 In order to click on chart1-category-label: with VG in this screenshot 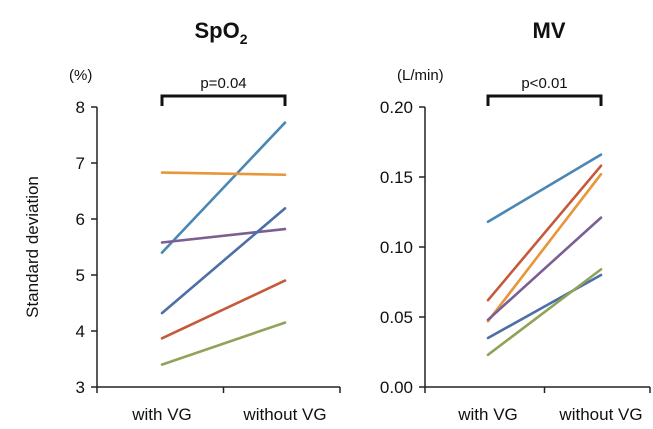, I will do `click(161, 414)`.